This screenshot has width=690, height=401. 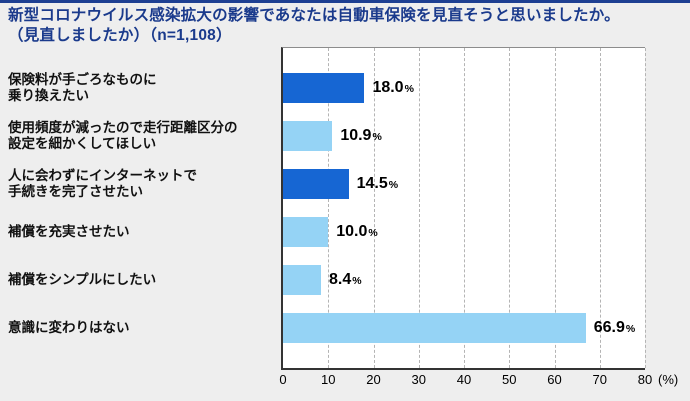 I want to click on category-label: 人に会わずにインターネットで 手続きを完了させたい, so click(x=142, y=184).